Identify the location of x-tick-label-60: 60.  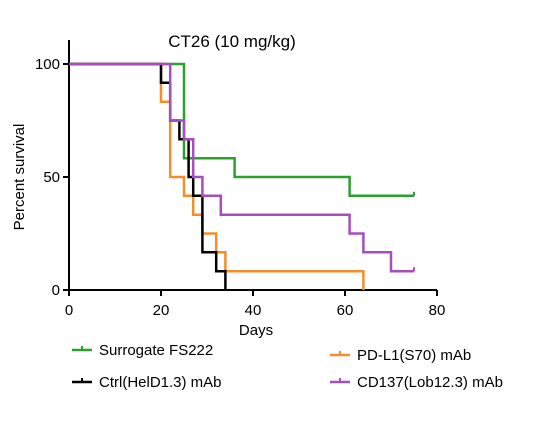
(345, 310).